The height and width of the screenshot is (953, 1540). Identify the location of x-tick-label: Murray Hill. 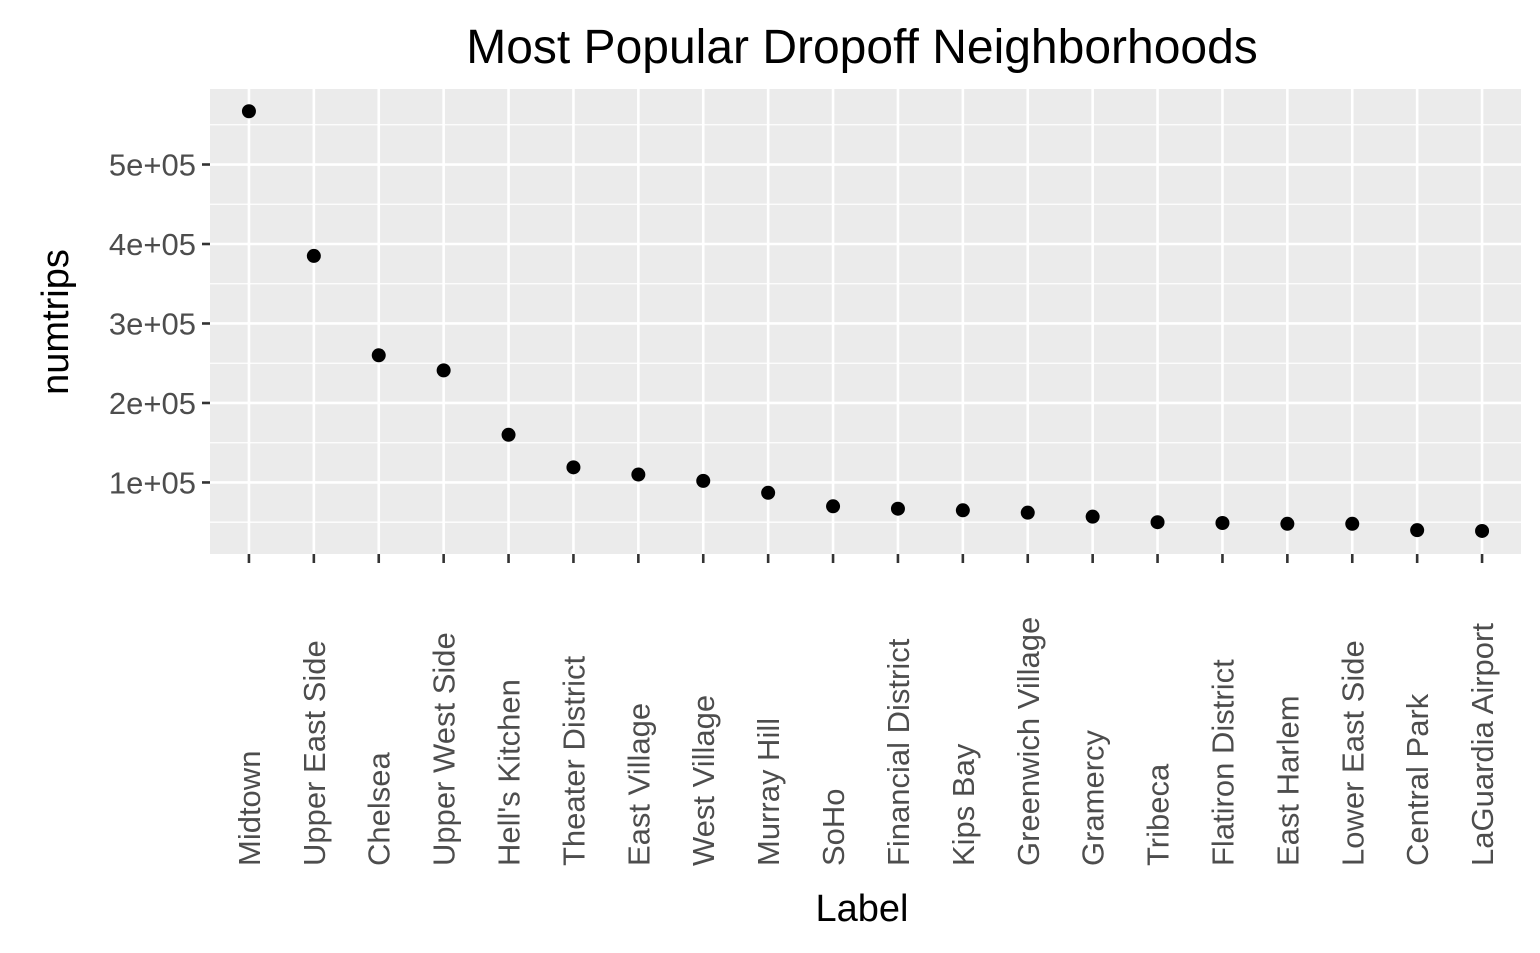
(768, 792).